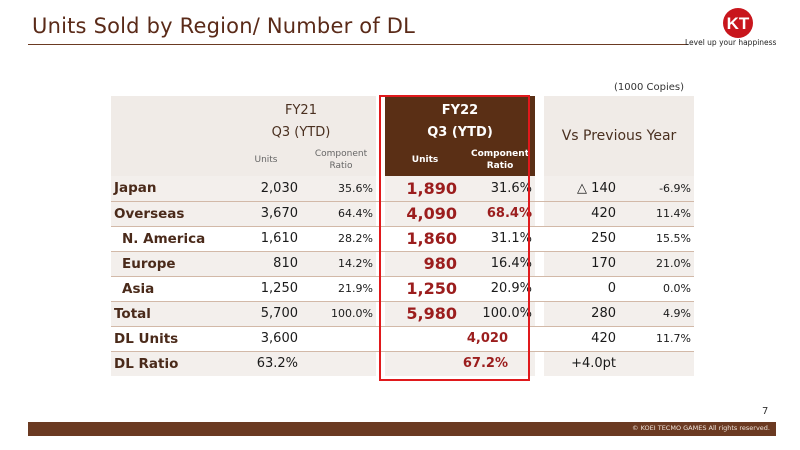  What do you see at coordinates (358, 44) in the screenshot?
I see `title-underline` at bounding box center [358, 44].